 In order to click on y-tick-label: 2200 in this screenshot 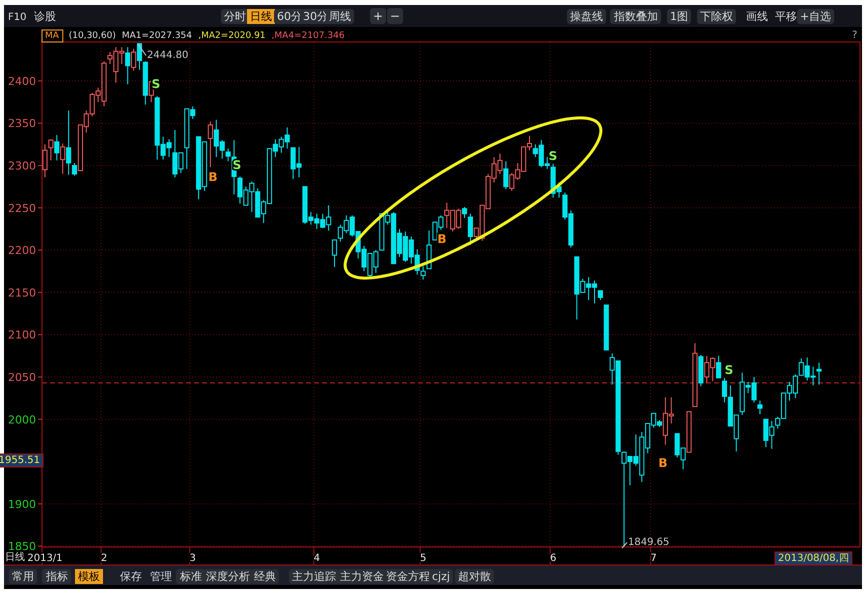, I will do `click(22, 251)`.